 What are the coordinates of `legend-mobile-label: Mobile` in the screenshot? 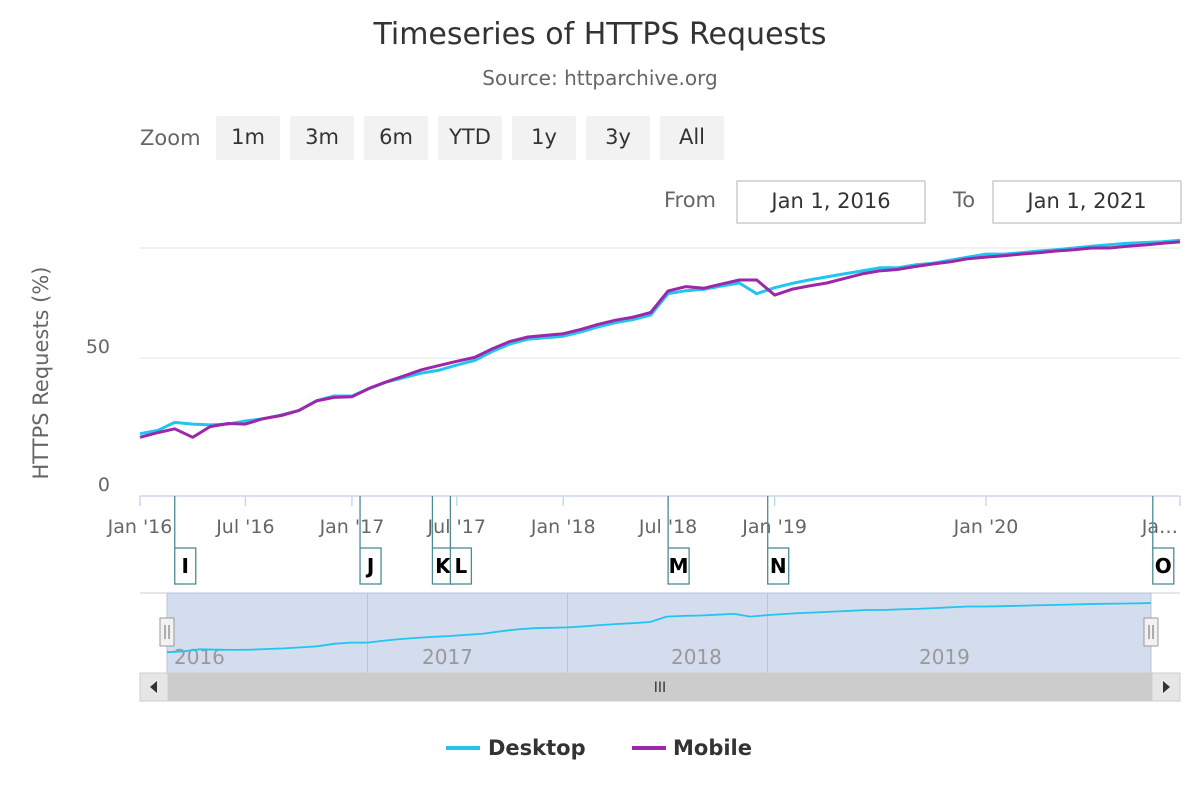 It's located at (712, 748).